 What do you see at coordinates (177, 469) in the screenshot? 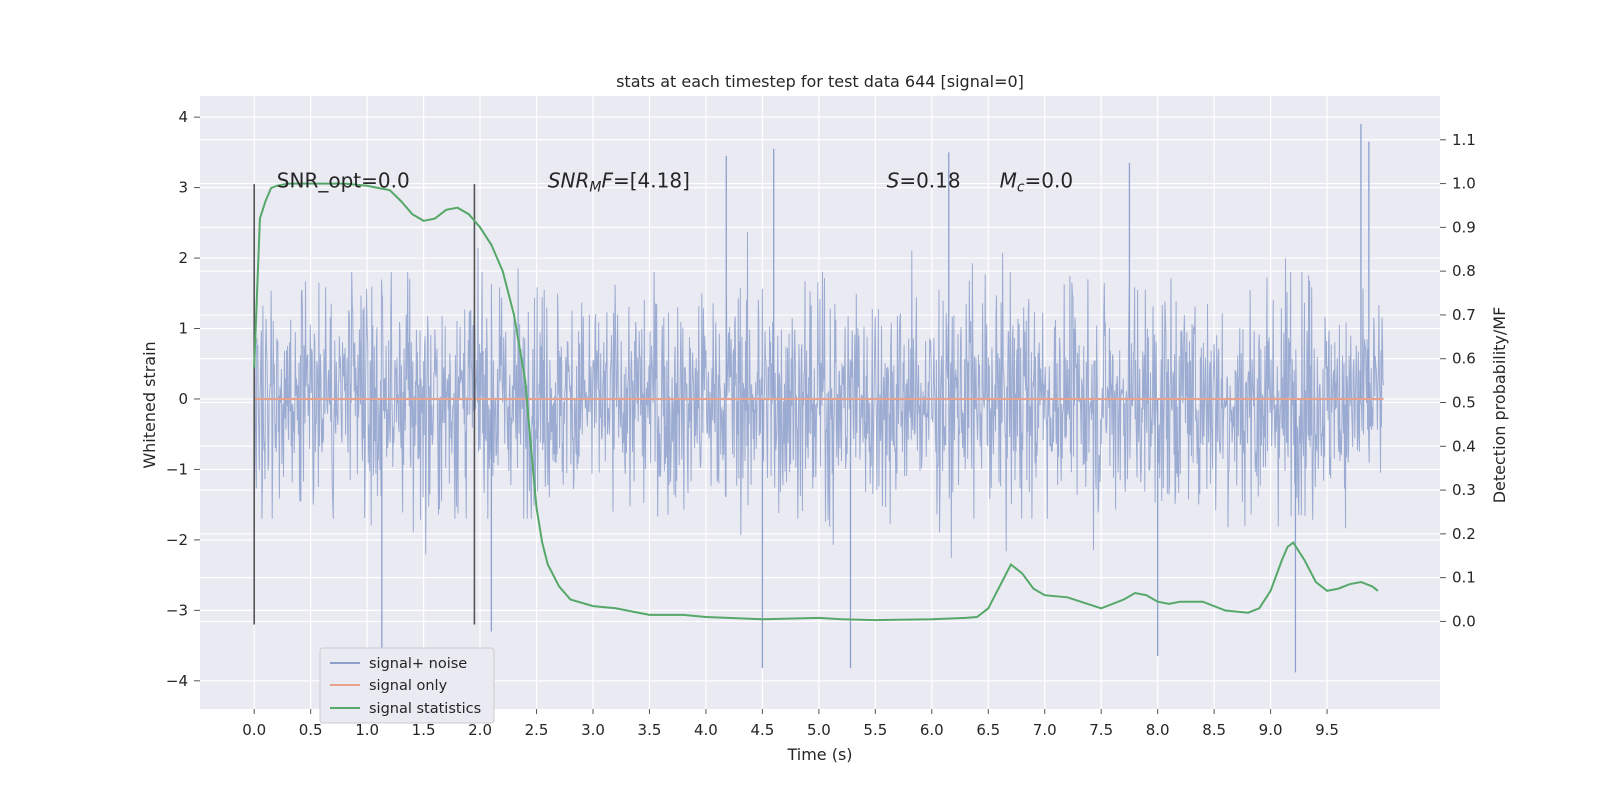
I see `y-left-tick-label: −1` at bounding box center [177, 469].